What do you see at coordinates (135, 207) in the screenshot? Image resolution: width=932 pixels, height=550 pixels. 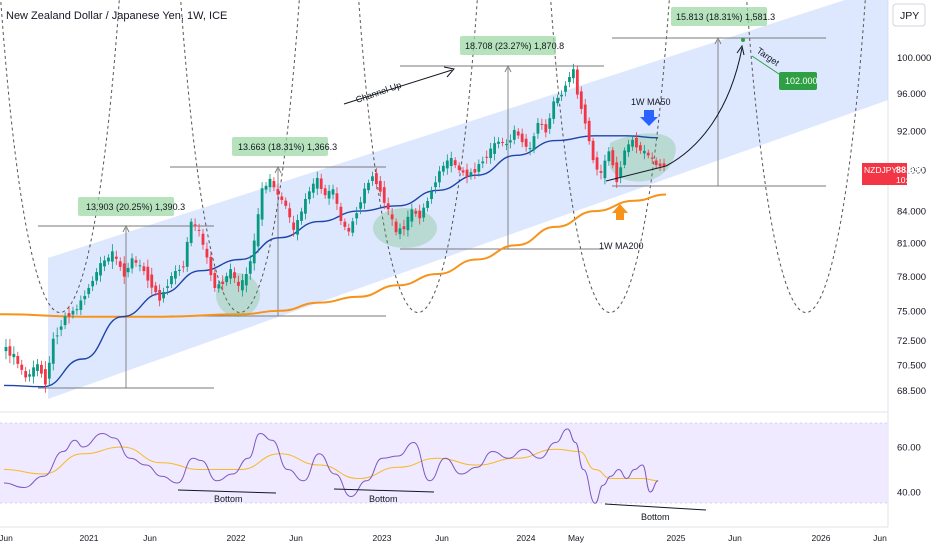 I see `measure-label-1: 13.903 (20.25%) 1,390.3` at bounding box center [135, 207].